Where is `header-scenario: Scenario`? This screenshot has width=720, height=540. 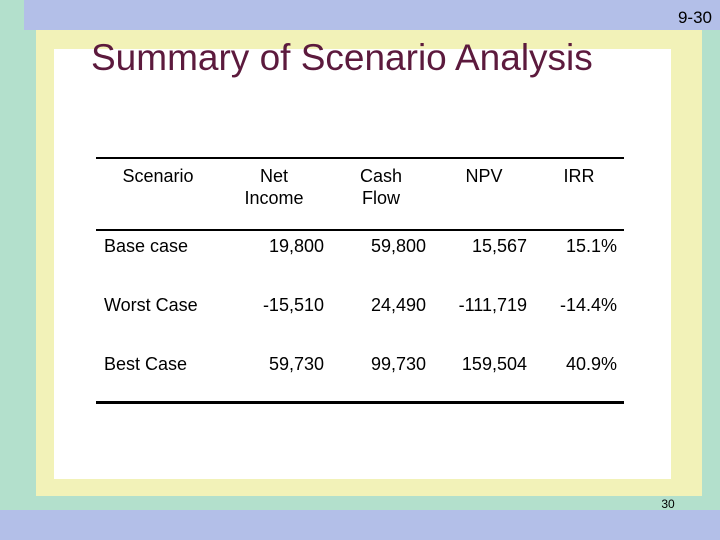
header-scenario: Scenario is located at coordinates (158, 176).